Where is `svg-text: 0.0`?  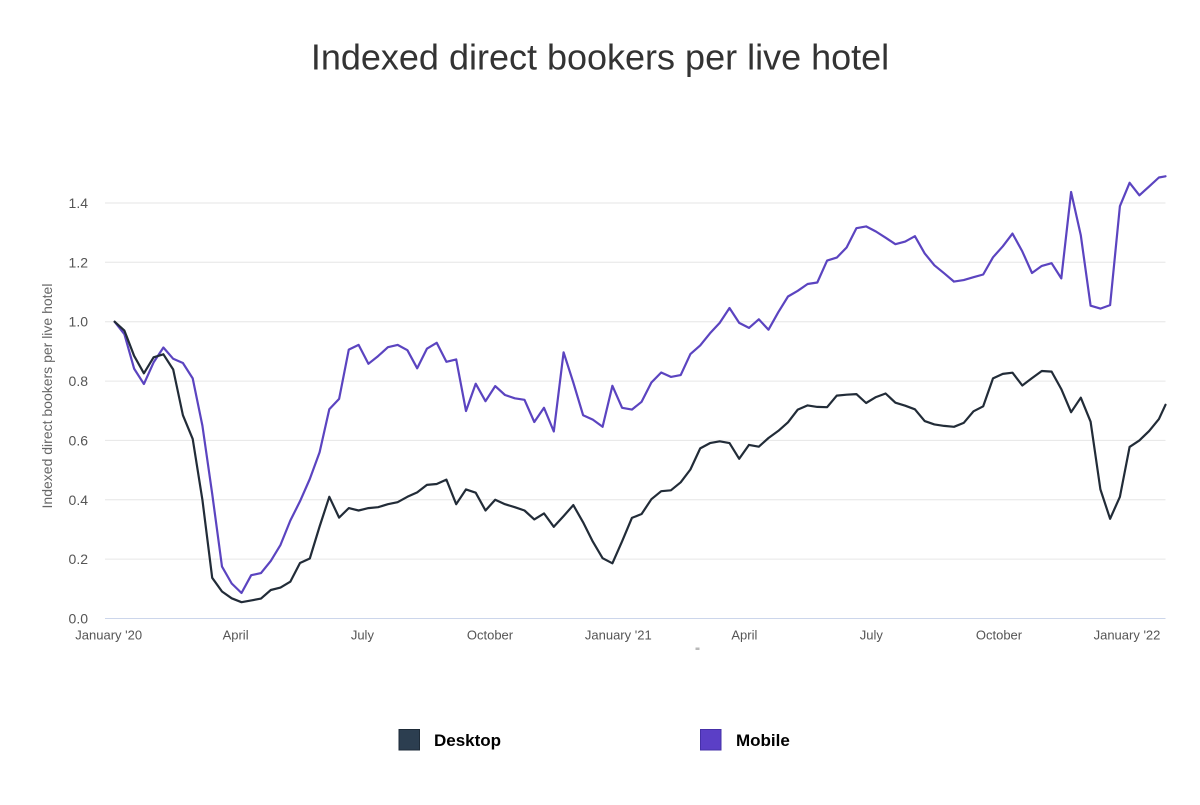
svg-text: 0.0 is located at coordinates (79, 619).